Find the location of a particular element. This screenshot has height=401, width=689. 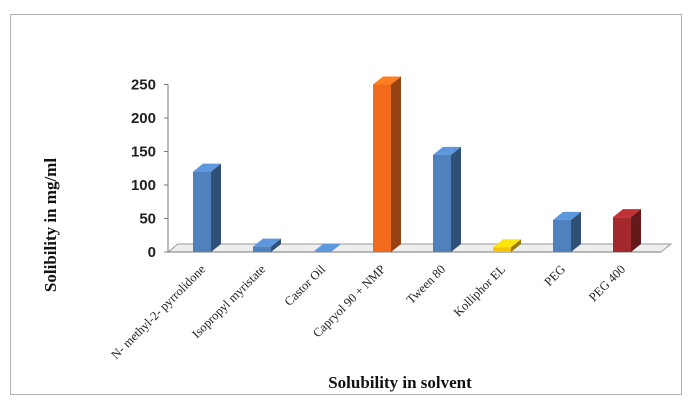

y-tick-label: 0 is located at coordinates (152, 252).